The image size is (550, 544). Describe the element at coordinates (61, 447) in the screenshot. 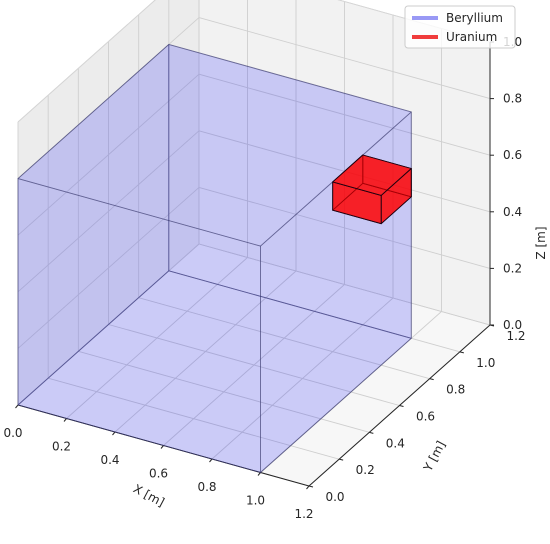

I see `x-tick-label: 0.2` at that location.